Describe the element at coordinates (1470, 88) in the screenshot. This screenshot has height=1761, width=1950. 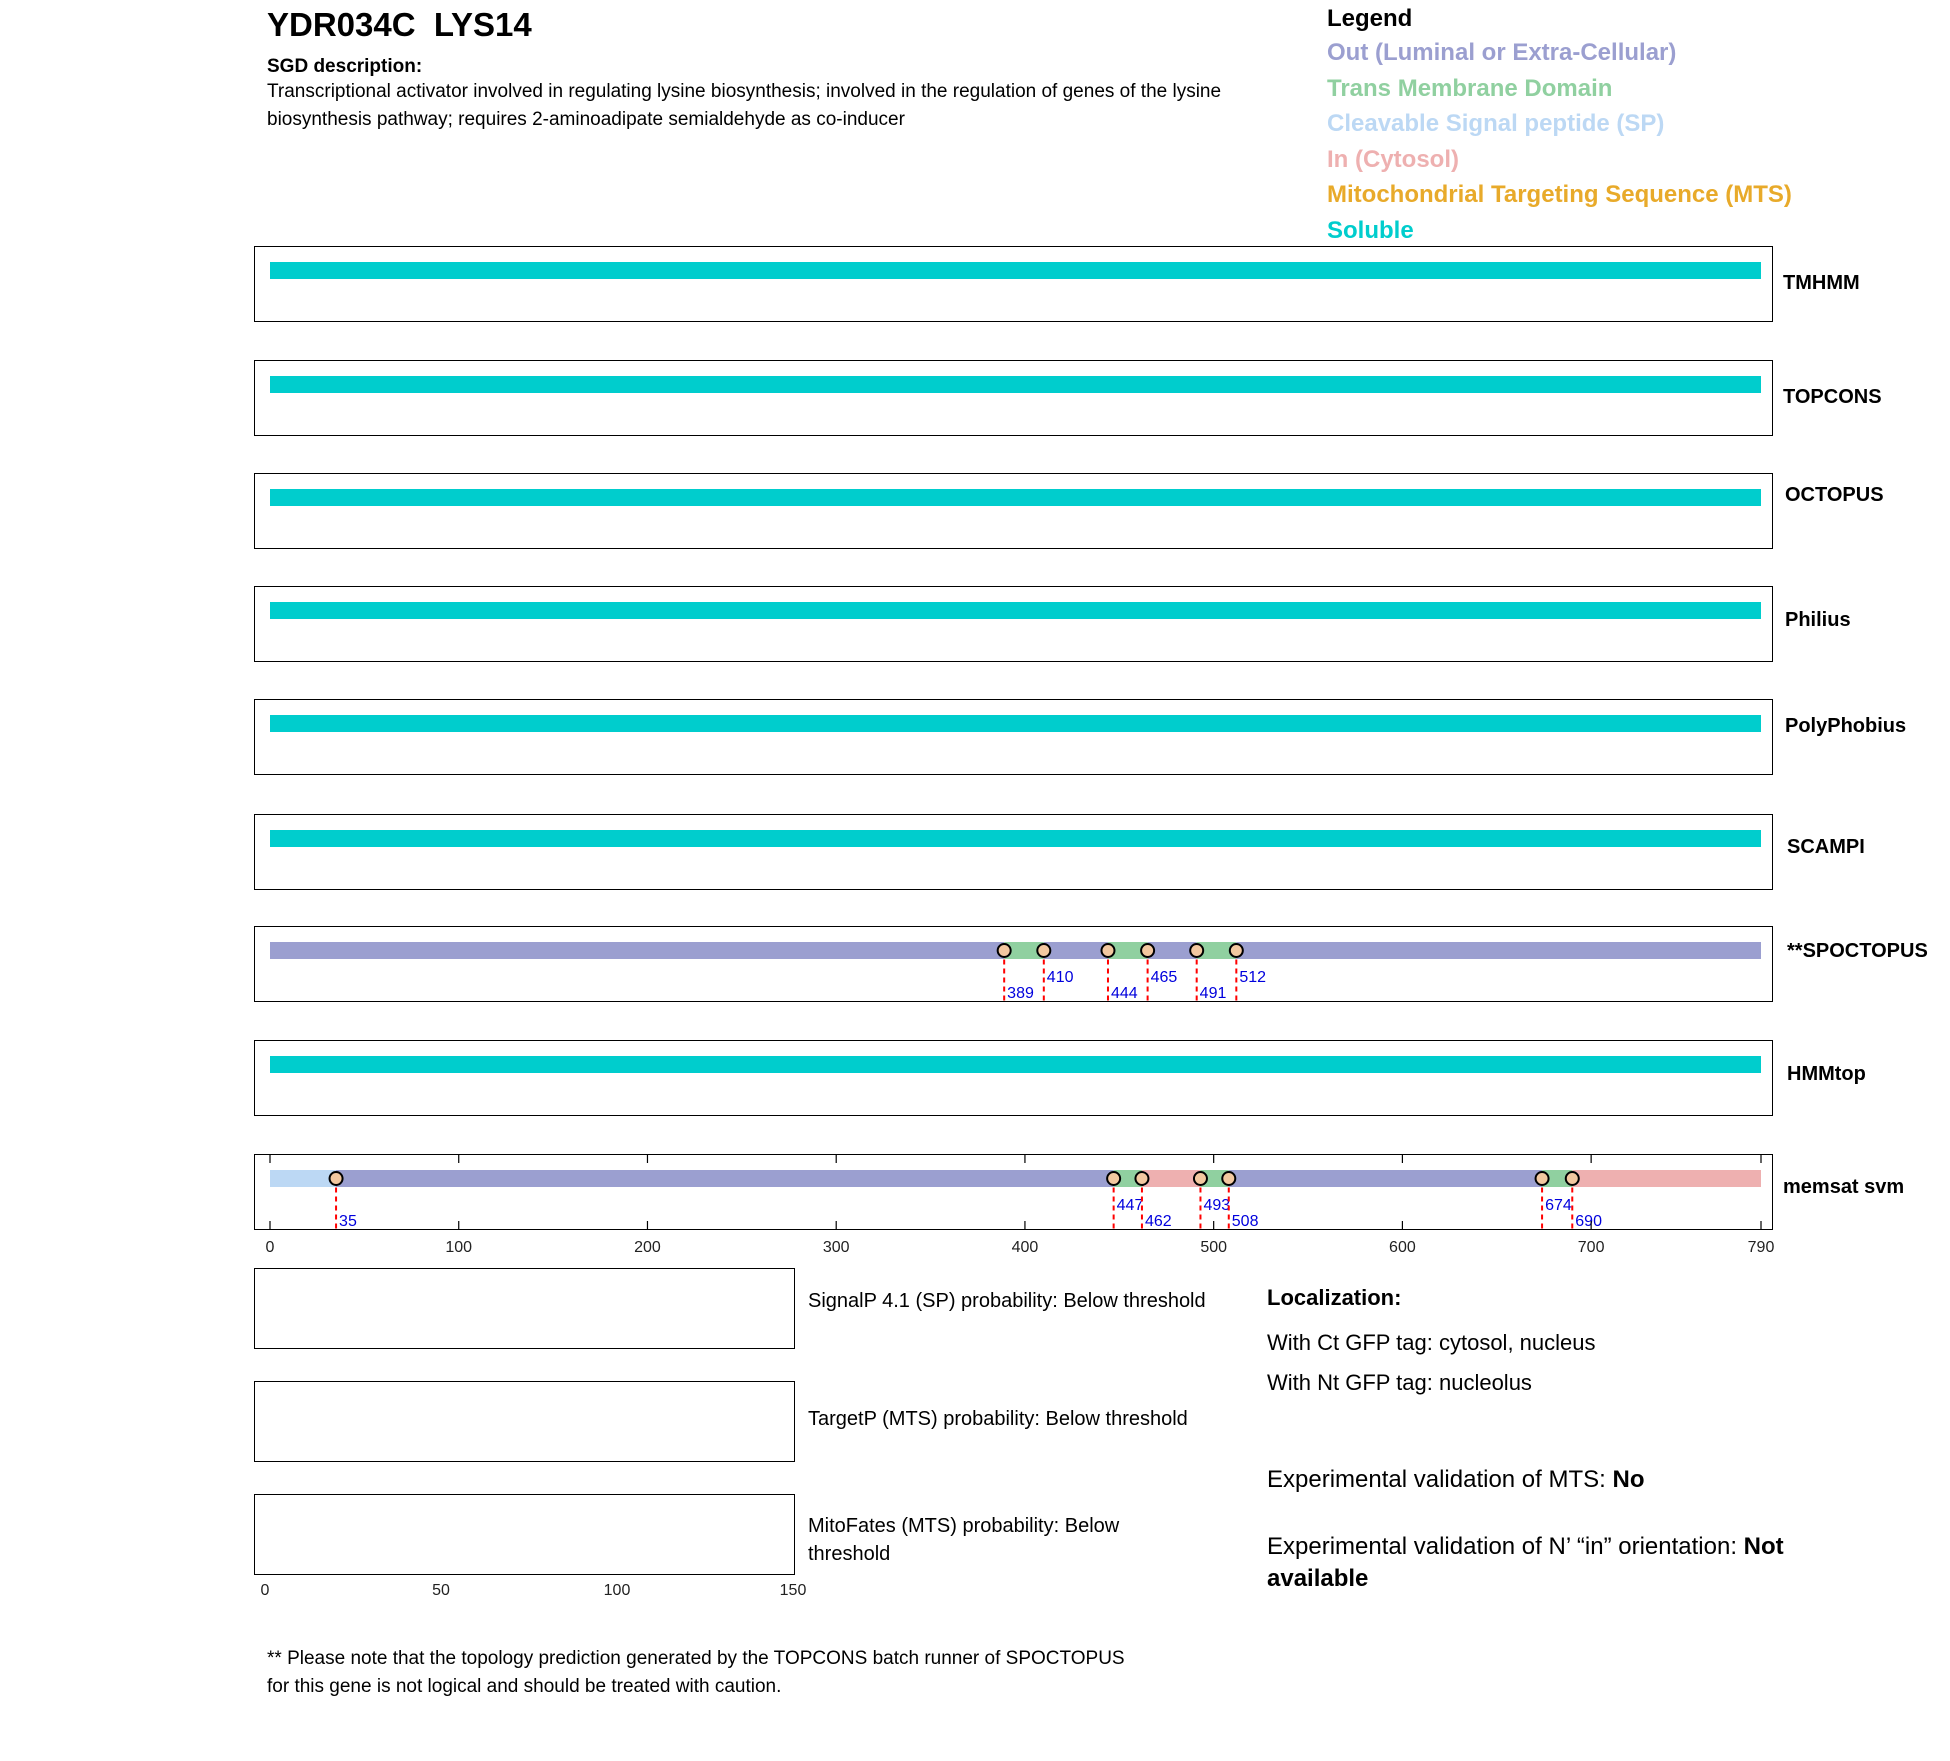
I see `legend-item-tm: Trans Membrane Domain` at that location.